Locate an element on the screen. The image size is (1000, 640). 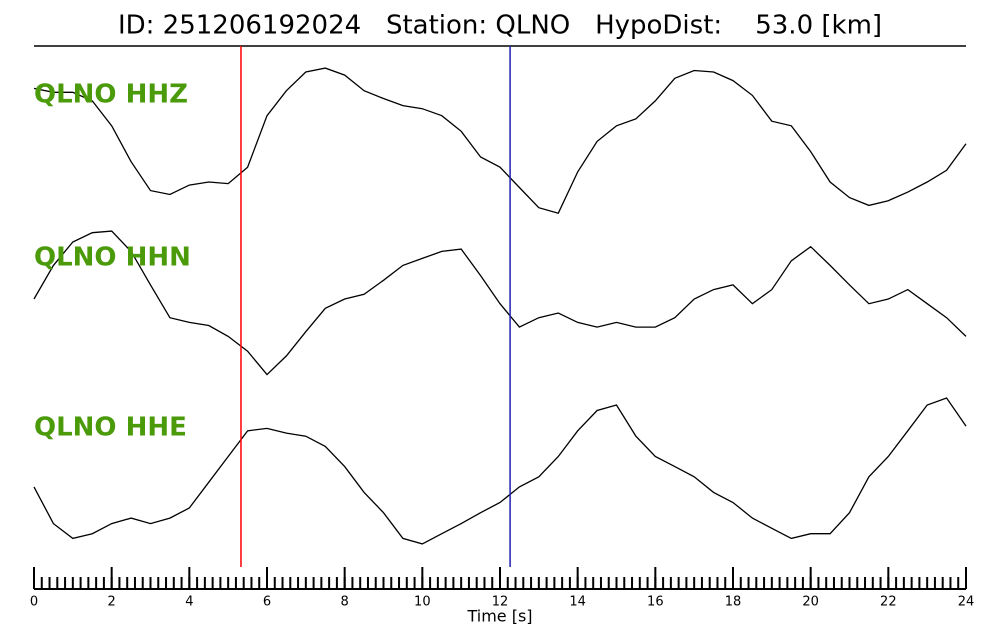
x-tick-label: 16 is located at coordinates (655, 602).